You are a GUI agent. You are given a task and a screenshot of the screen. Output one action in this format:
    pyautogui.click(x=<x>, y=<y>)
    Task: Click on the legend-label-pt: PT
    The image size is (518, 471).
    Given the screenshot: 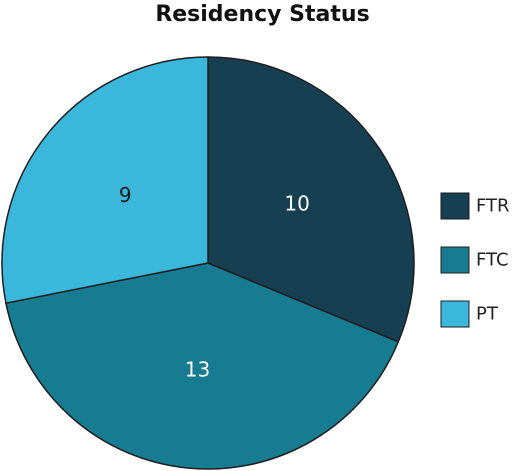 What is the action you would take?
    pyautogui.click(x=487, y=314)
    